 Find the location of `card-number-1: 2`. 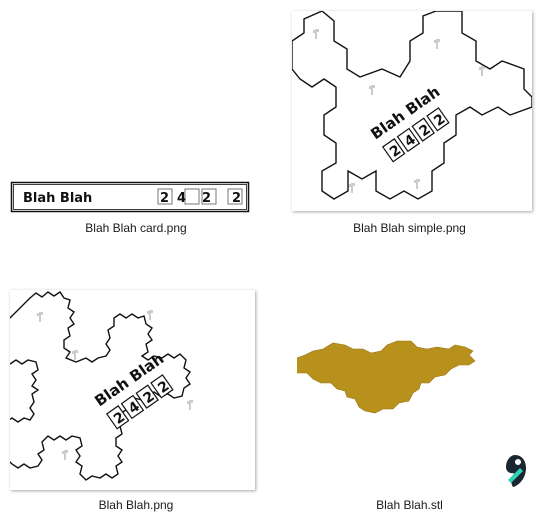

card-number-1: 2 is located at coordinates (164, 198).